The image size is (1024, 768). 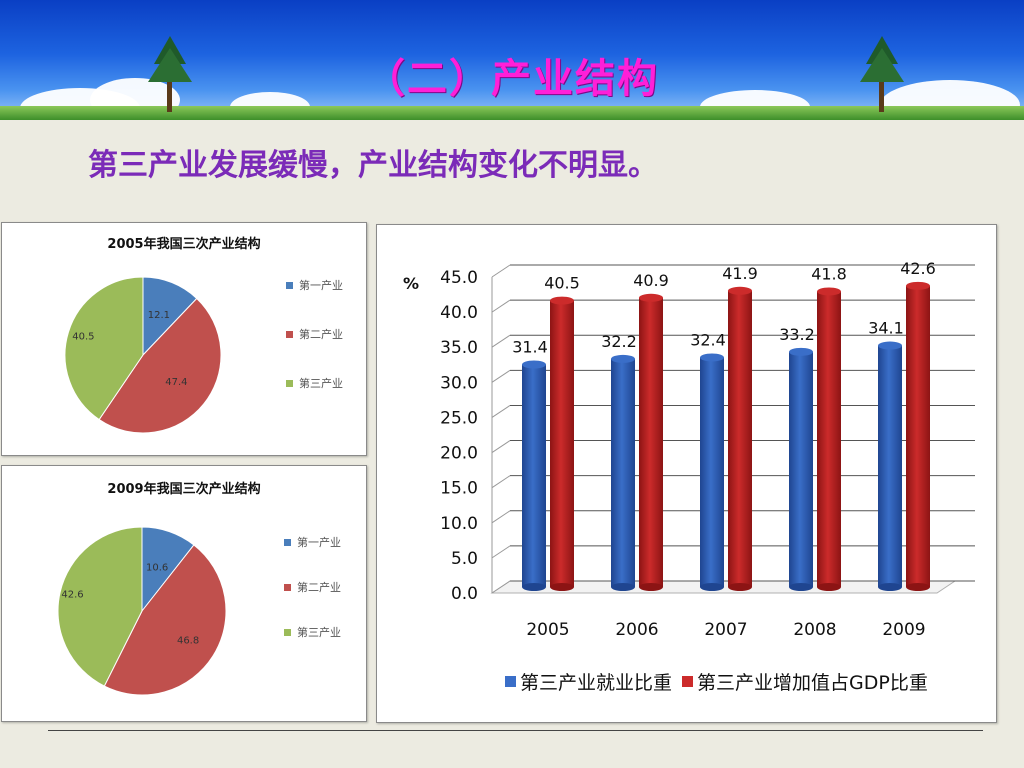 I want to click on slide-subtitle: 第三产业发展缓慢，产业结构变化不明显。, so click(x=373, y=165).